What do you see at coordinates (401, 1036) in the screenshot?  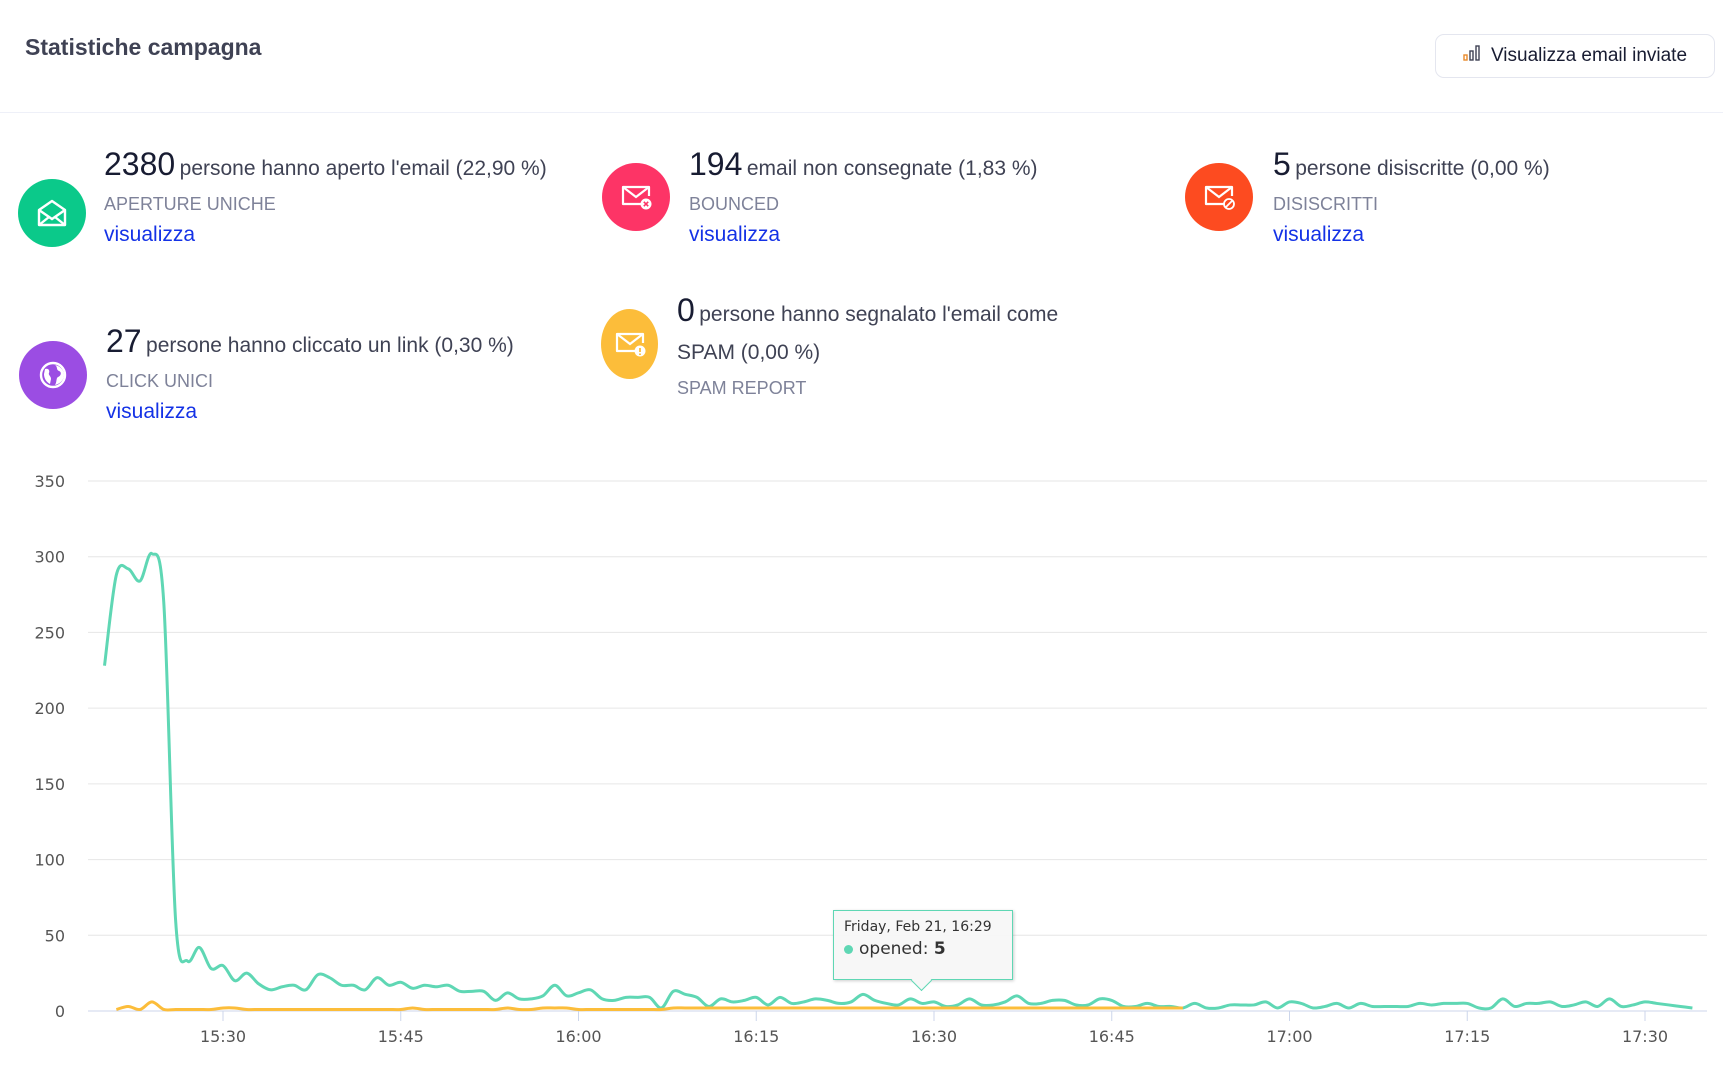 I see `x-tick-label: 15:45` at bounding box center [401, 1036].